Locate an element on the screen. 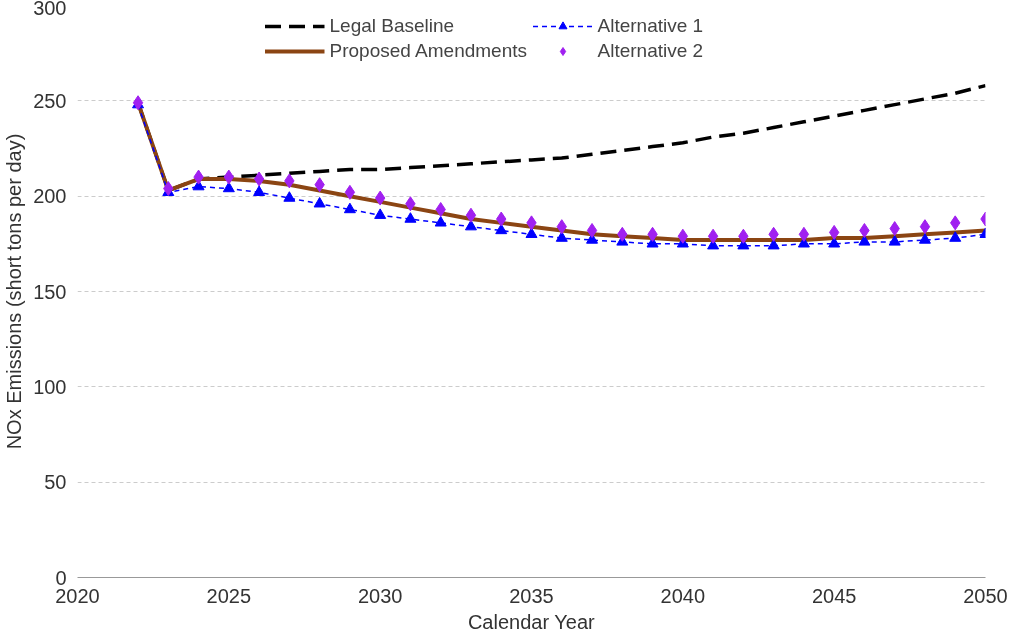  x-tick-label: 2035 is located at coordinates (531, 595).